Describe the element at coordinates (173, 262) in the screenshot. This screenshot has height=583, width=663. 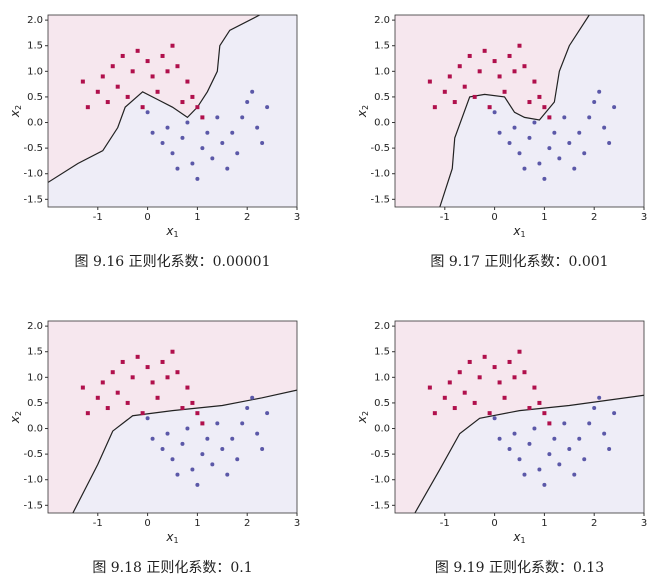
I see `caption: 图 9.16 正则化系数：0.00001` at that location.